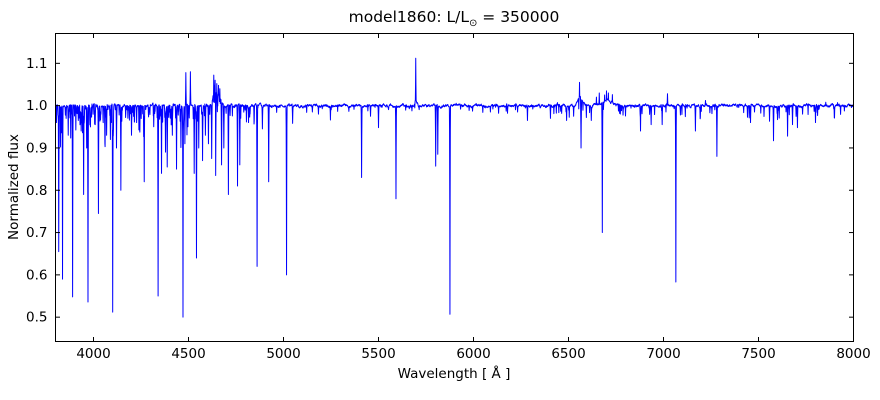 The height and width of the screenshot is (400, 880). I want to click on x-tick-label: 7500, so click(758, 354).